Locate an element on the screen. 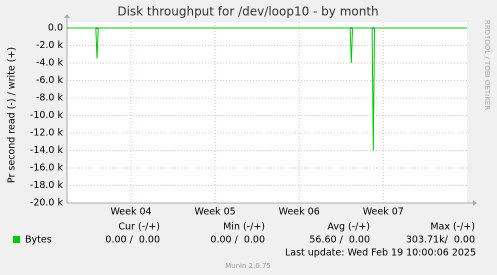 Image resolution: width=497 pixels, height=275 pixels. y-tick-label: -2.0 k is located at coordinates (50, 45).